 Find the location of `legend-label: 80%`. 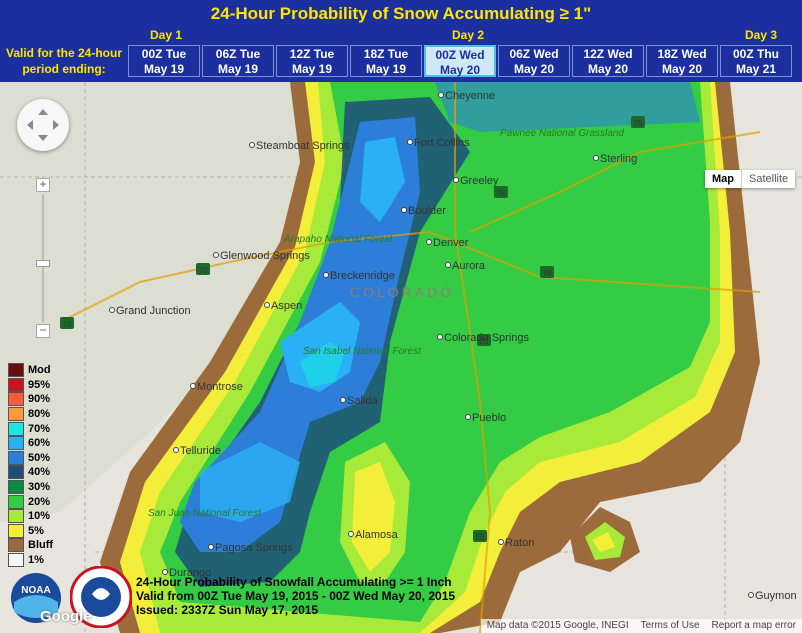

legend-label: 80% is located at coordinates (39, 414).